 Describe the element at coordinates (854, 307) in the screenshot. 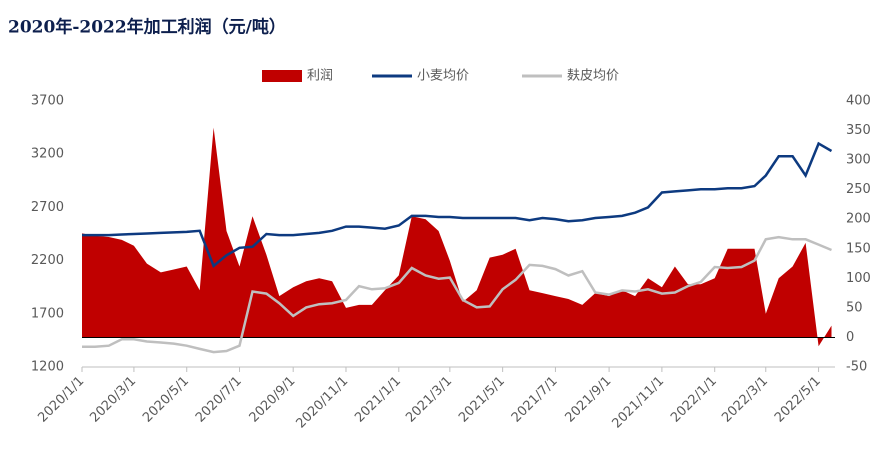

I see `y2-tick-label: 50` at that location.